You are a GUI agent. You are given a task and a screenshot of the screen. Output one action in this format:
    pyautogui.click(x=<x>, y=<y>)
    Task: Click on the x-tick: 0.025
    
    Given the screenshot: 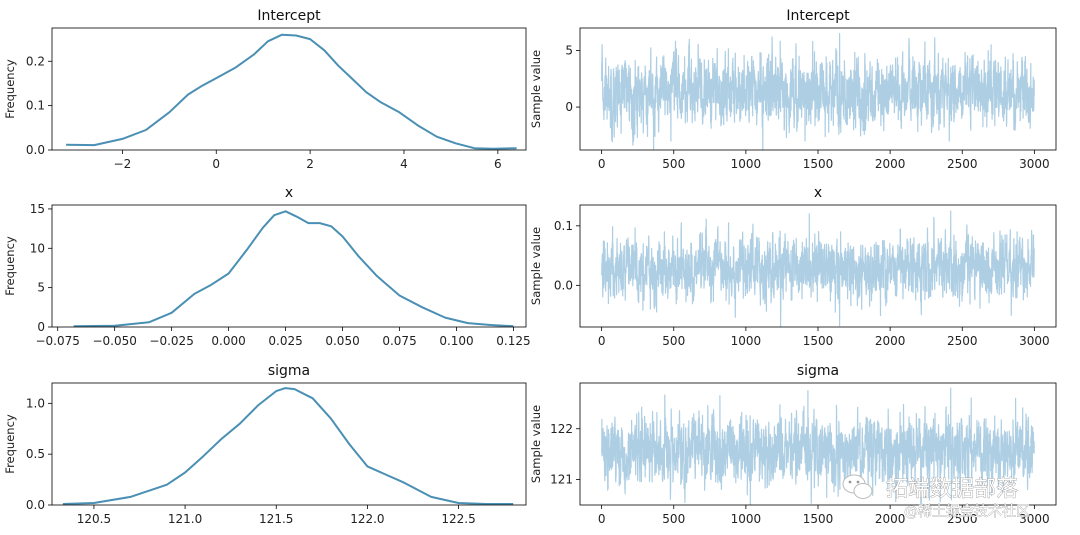 What is the action you would take?
    pyautogui.click(x=285, y=337)
    